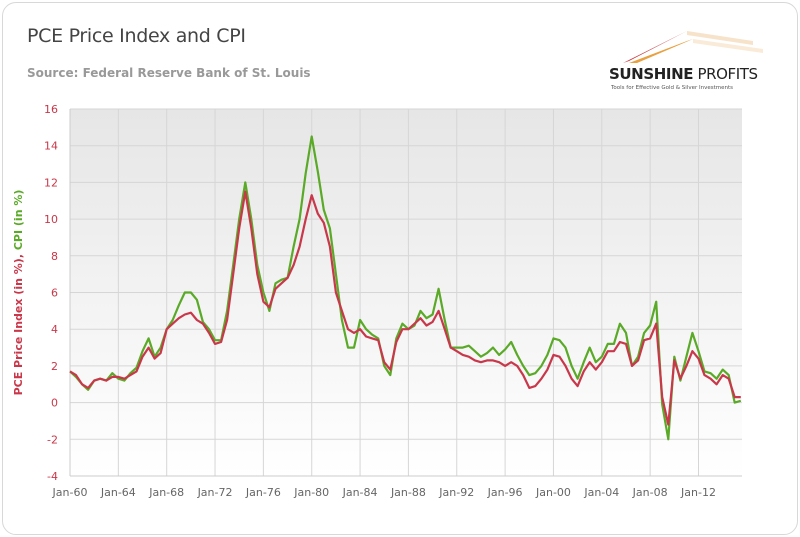 The width and height of the screenshot is (800, 537). I want to click on x-tick-label: Jan-84, so click(360, 492).